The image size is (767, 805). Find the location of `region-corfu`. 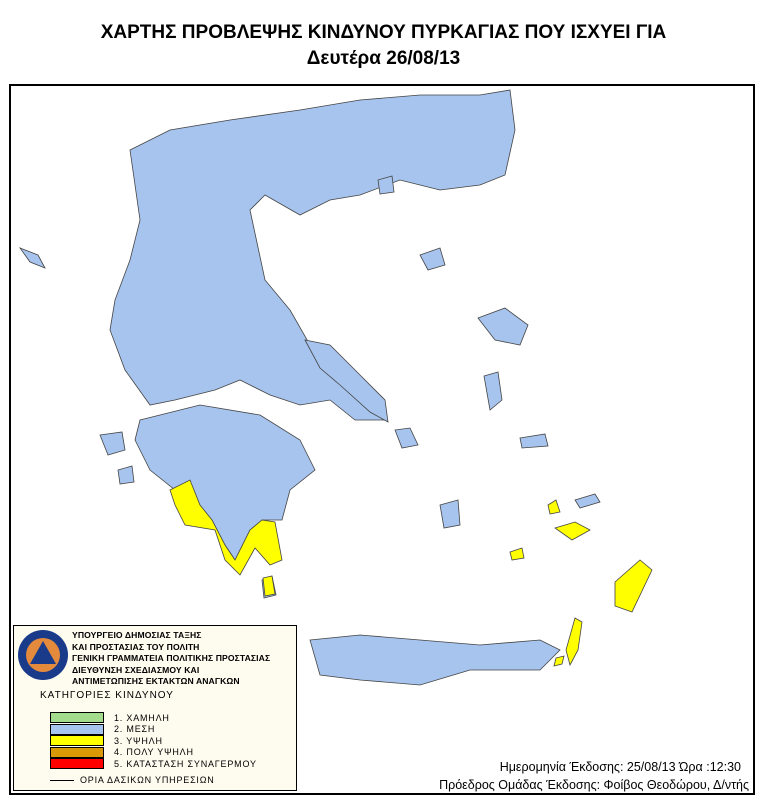

region-corfu is located at coordinates (32, 258).